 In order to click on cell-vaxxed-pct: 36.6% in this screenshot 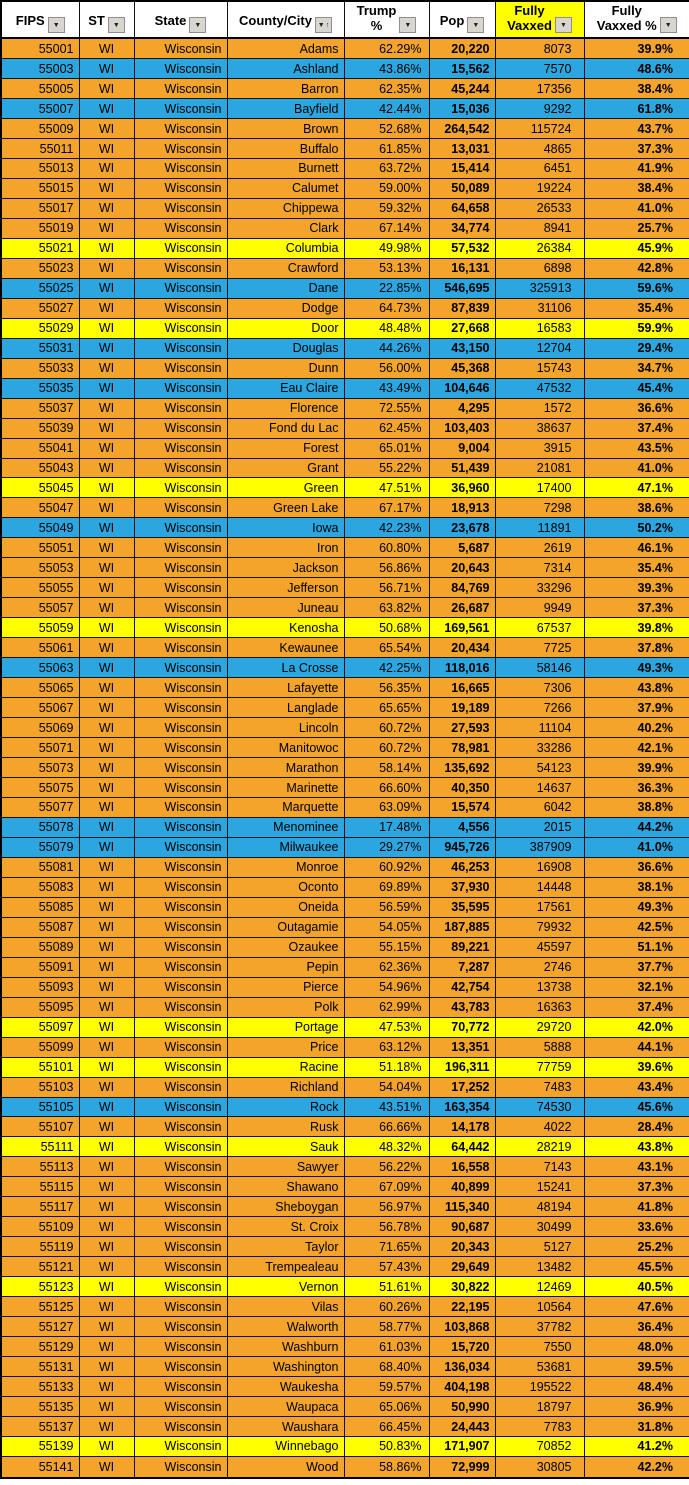, I will do `click(636, 408)`.